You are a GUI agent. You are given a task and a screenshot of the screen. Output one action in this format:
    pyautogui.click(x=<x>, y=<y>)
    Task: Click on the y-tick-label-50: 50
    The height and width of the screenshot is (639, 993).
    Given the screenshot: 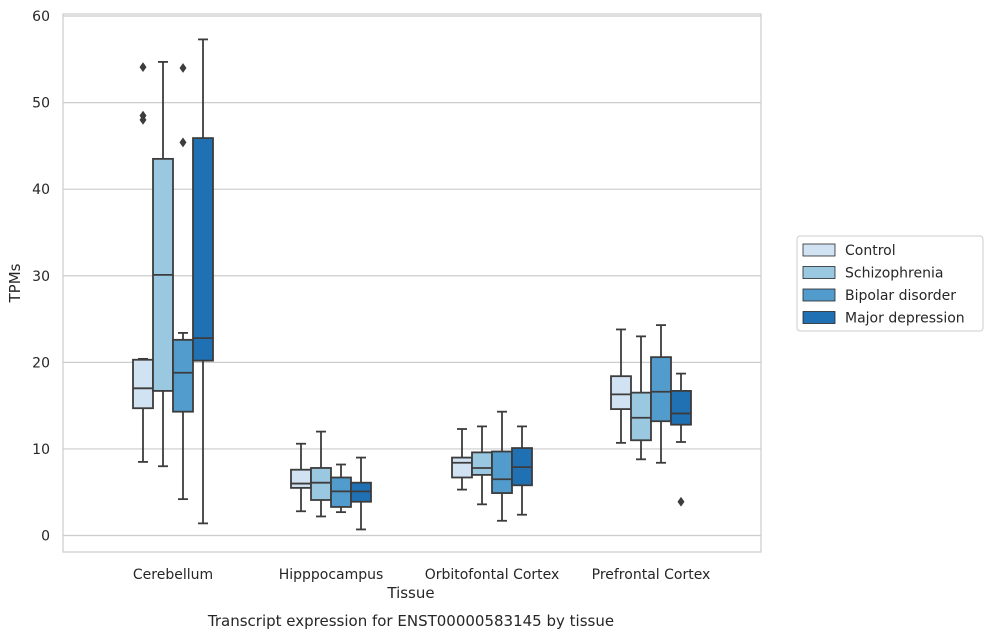 What is the action you would take?
    pyautogui.click(x=41, y=104)
    